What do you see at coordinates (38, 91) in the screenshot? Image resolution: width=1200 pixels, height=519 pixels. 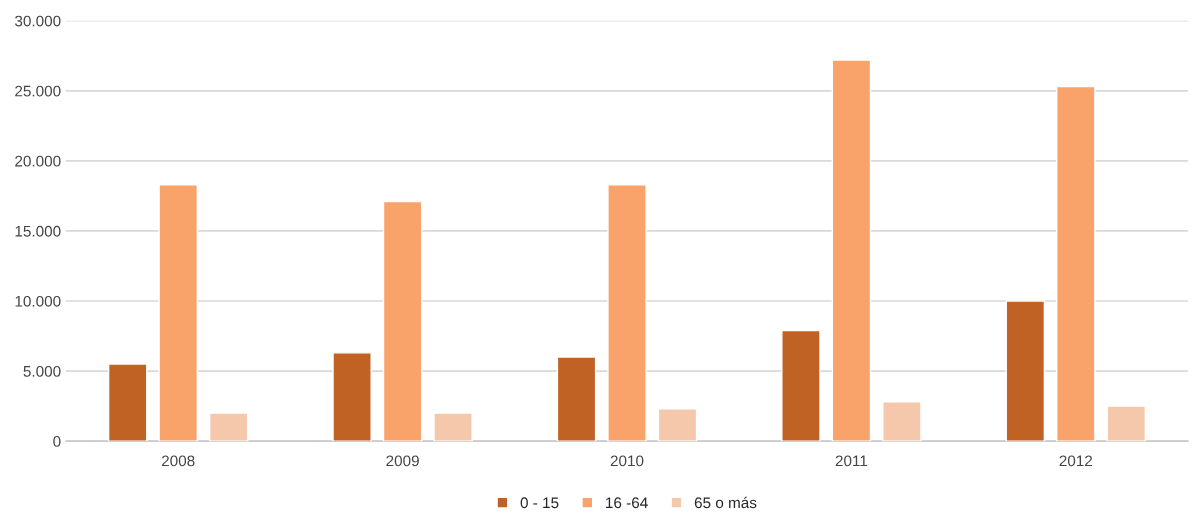 I see `y-tick-label: 25.000` at bounding box center [38, 91].